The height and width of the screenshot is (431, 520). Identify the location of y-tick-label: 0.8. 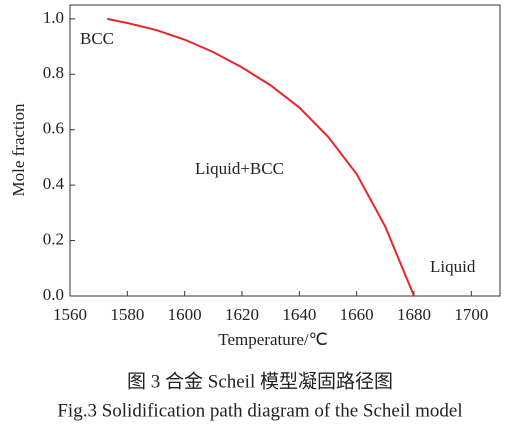
(53, 72).